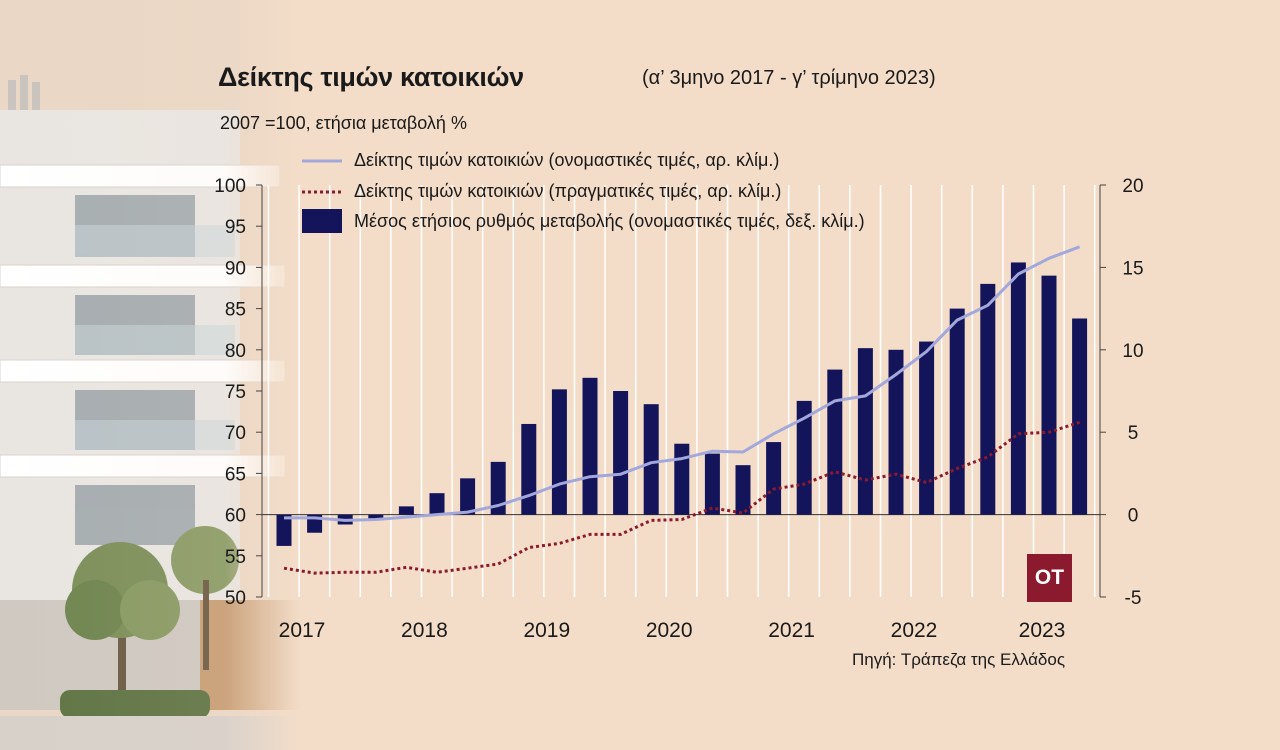 The image size is (1280, 750). I want to click on left-tick-label: 90, so click(235, 268).